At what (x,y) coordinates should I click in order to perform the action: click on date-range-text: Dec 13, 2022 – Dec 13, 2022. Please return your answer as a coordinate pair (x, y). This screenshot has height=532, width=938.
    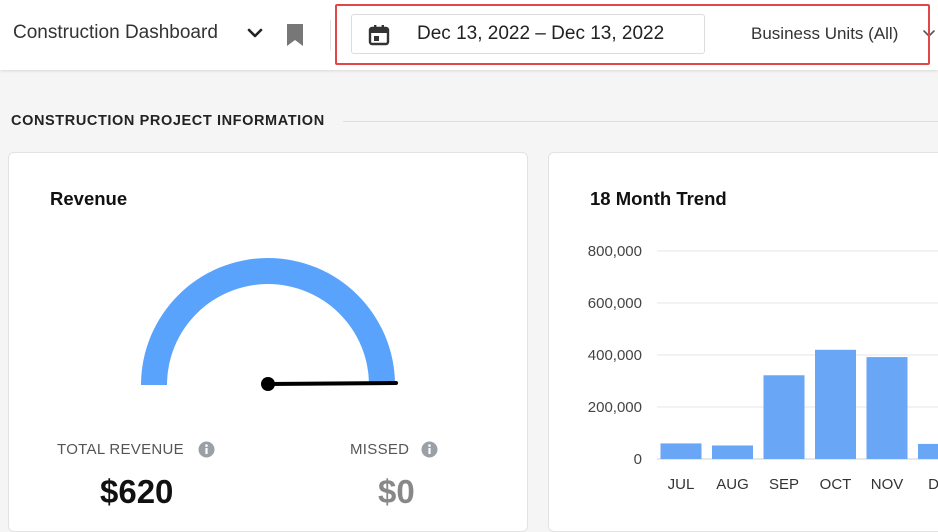
    Looking at the image, I should click on (541, 33).